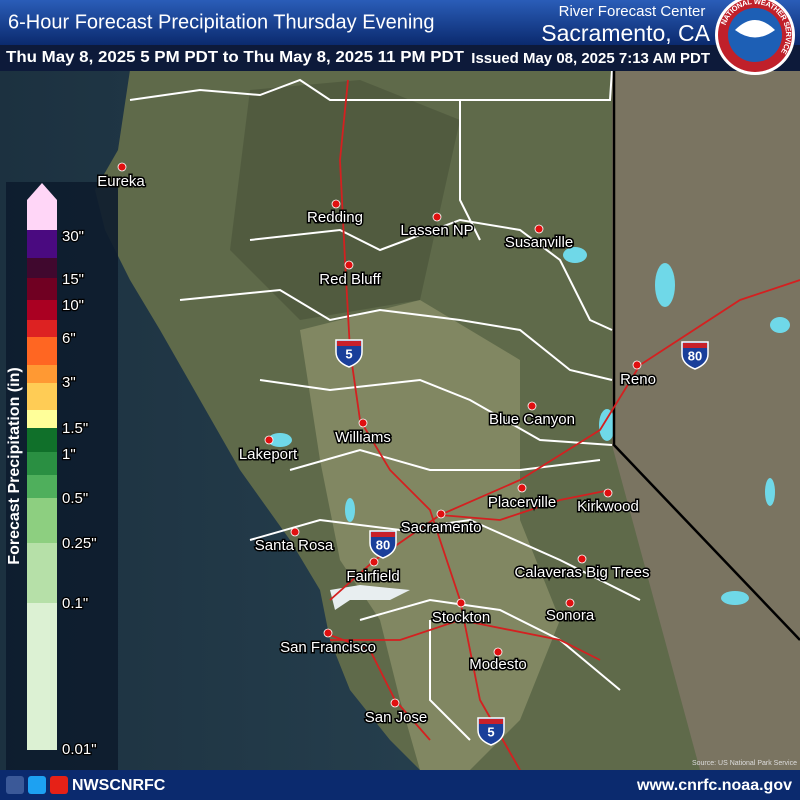 The image size is (800, 805). I want to click on issued-bg, so click(589, 58).